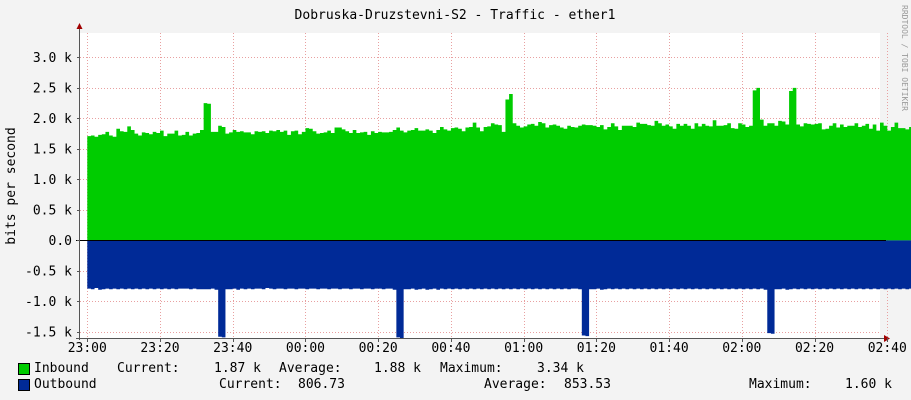 The height and width of the screenshot is (400, 911). What do you see at coordinates (471, 368) in the screenshot?
I see `inbound-maximum-label: Maximum:` at bounding box center [471, 368].